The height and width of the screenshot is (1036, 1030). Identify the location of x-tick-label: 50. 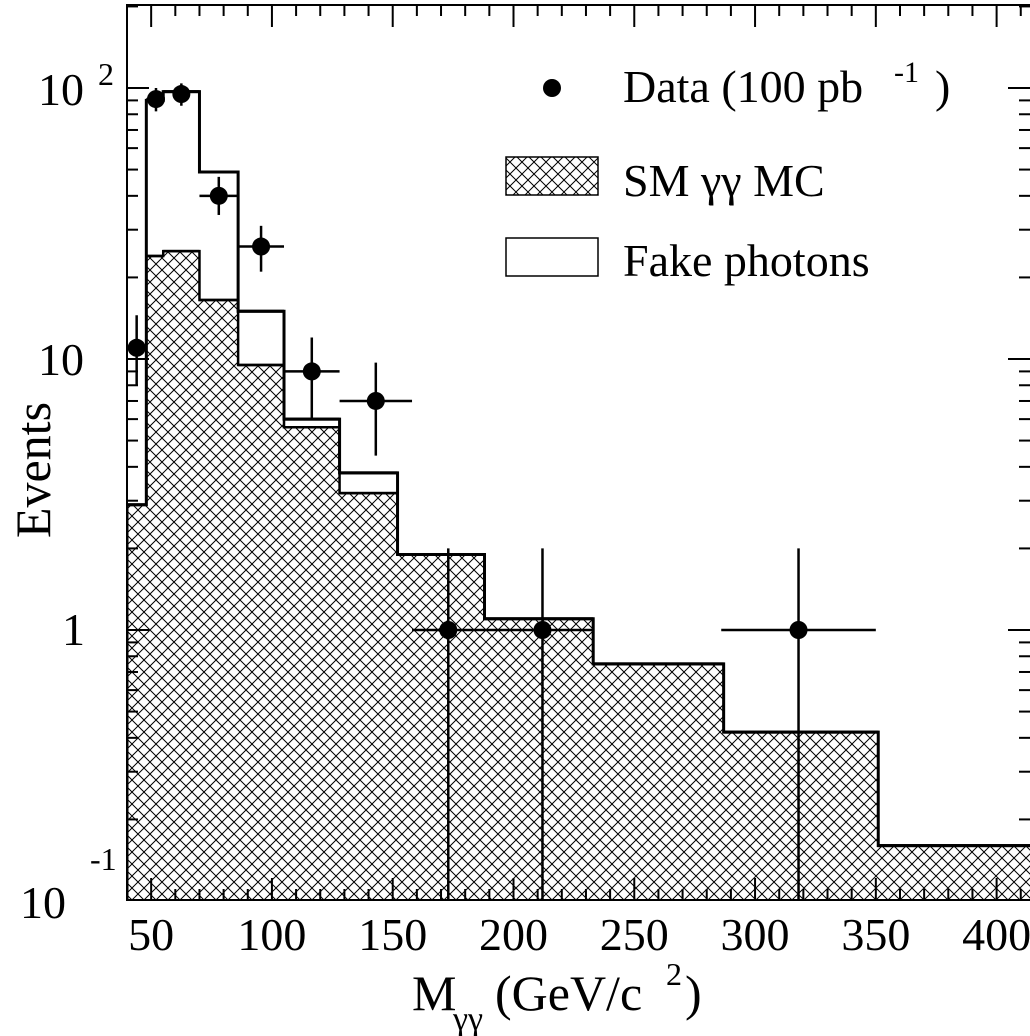
(151, 934).